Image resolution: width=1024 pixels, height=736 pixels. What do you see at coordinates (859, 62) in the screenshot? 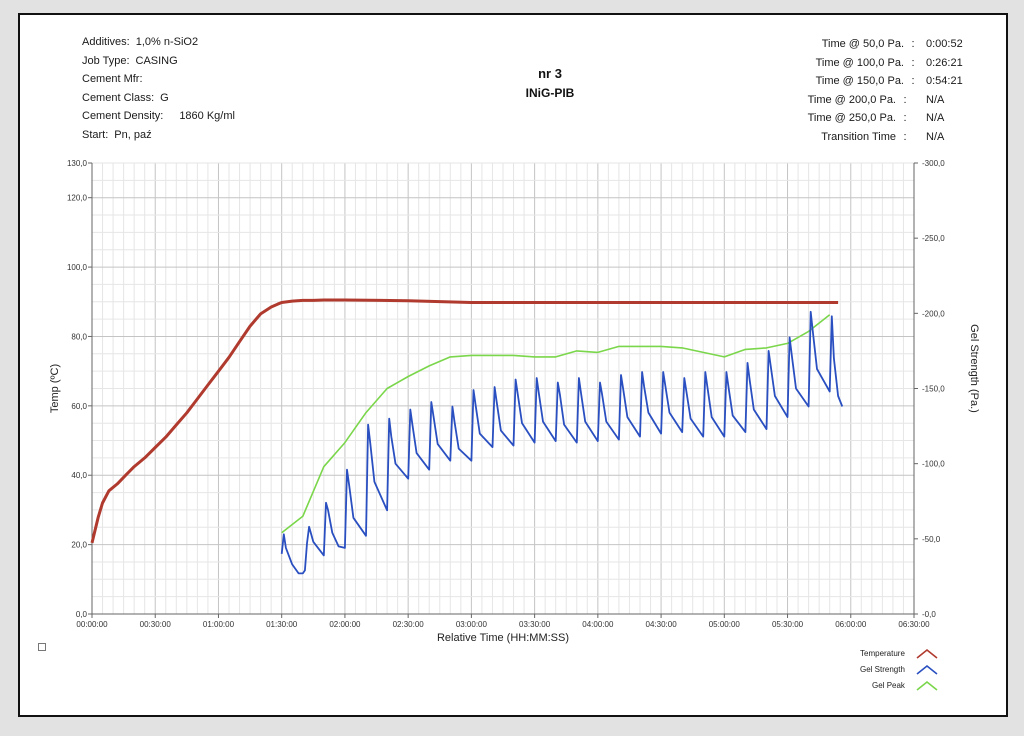
I see `gel-time-label: Time @ 100,0 Pa.` at bounding box center [859, 62].